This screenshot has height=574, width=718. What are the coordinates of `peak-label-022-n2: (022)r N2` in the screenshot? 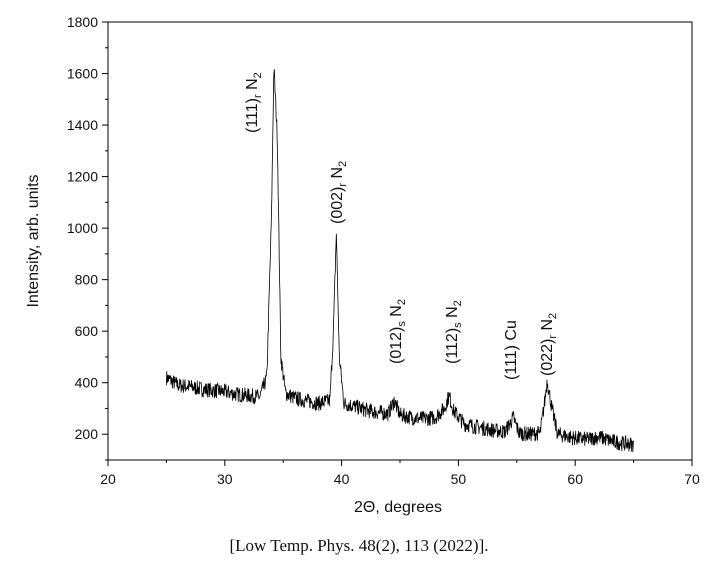 It's located at (549, 344).